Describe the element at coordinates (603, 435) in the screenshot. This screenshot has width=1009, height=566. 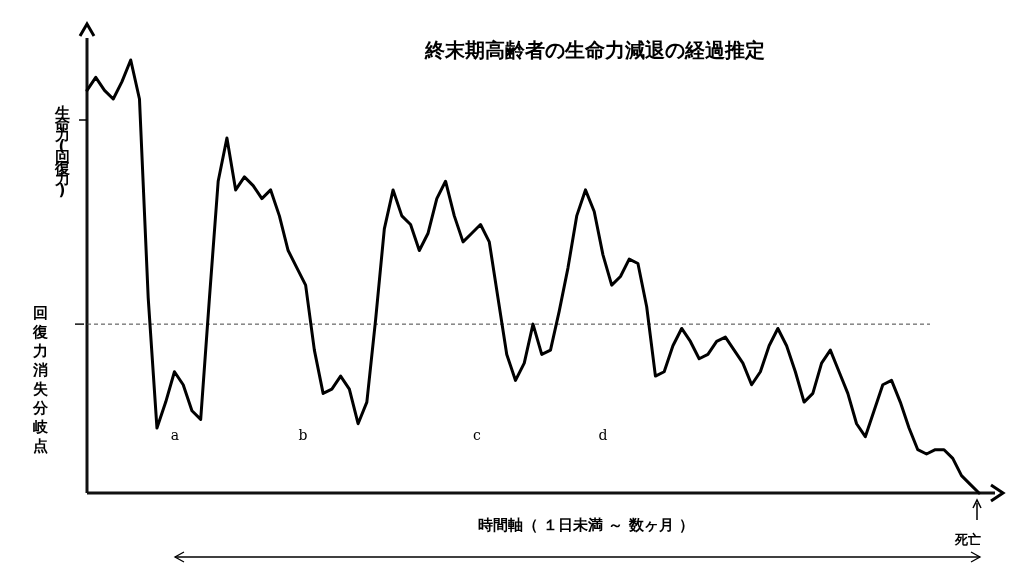
I see `annotation: d` at that location.